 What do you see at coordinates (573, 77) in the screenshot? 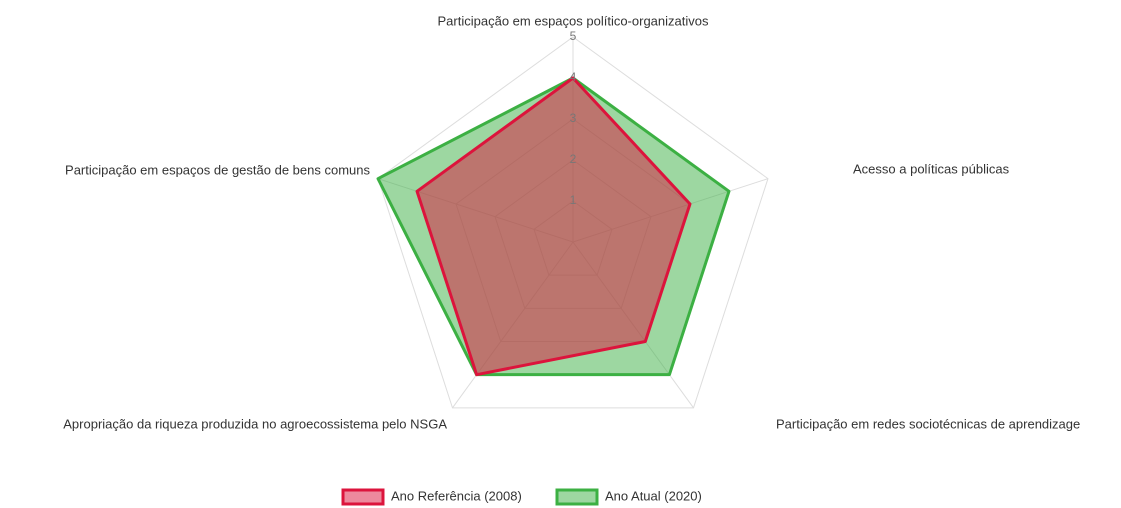
I see `y-tick-label: 4` at bounding box center [573, 77].